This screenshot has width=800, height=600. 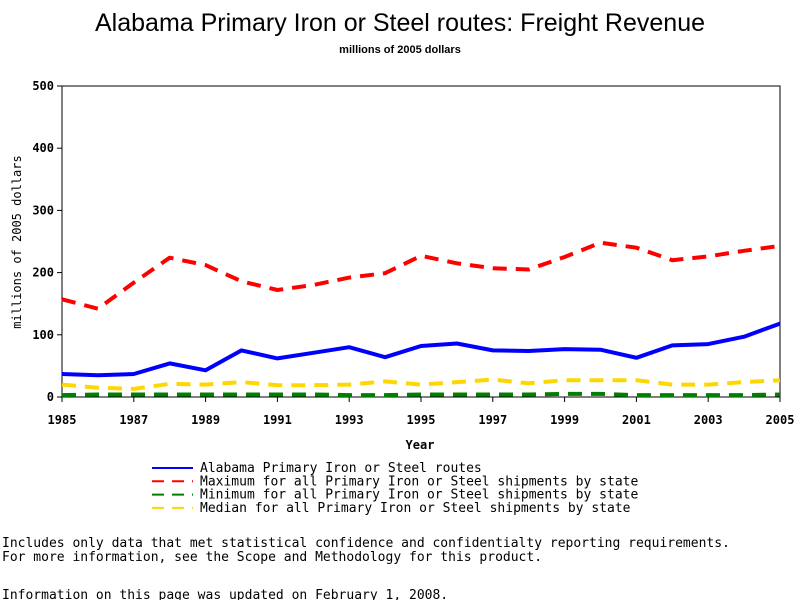 I want to click on x-tick-label: 2001, so click(x=636, y=420).